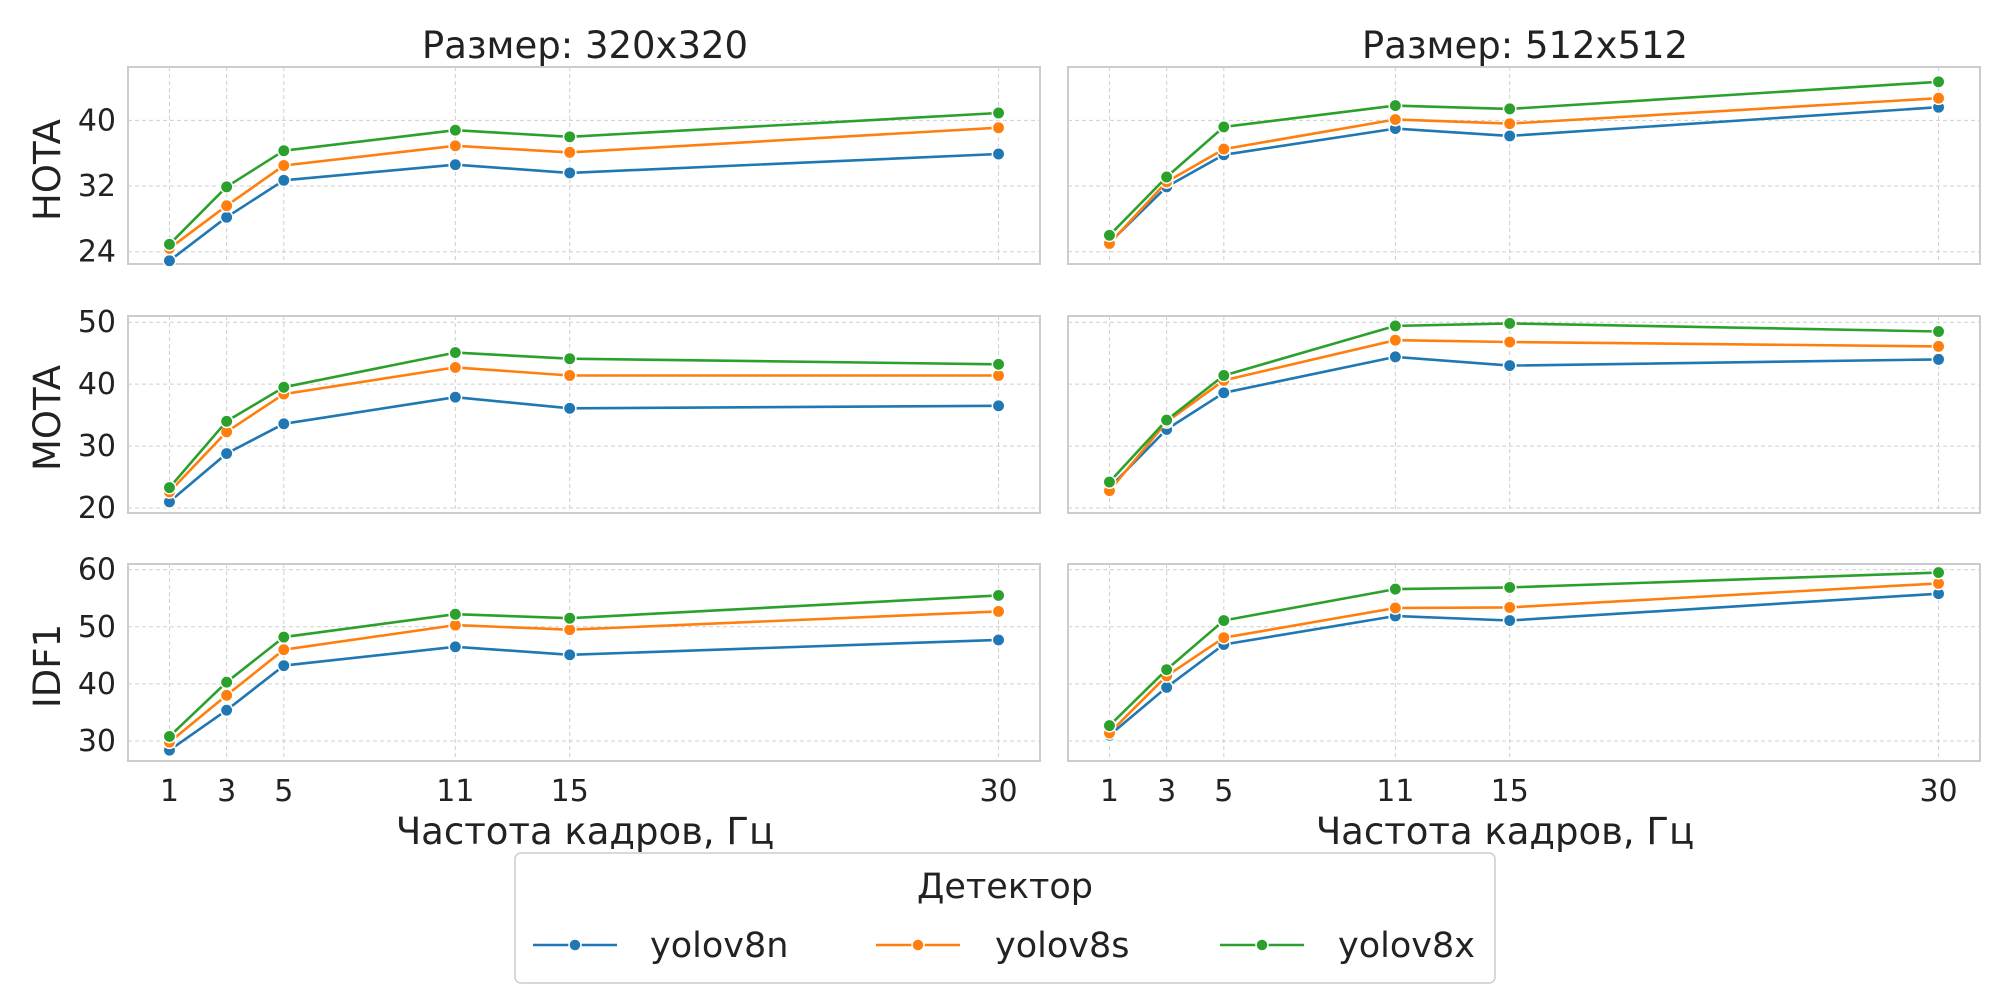  I want to click on panel-mota-320-background, so click(584, 414).